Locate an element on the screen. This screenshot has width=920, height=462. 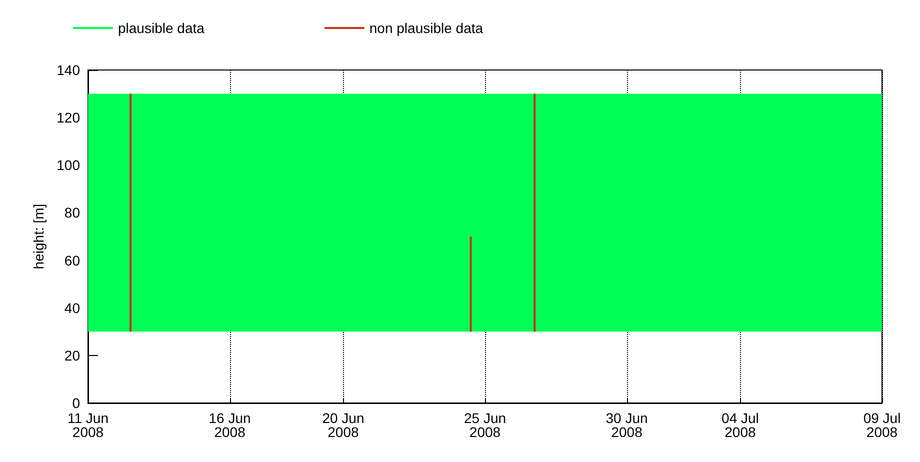
x-tick-label: 11 Jun 2008 is located at coordinates (88, 425).